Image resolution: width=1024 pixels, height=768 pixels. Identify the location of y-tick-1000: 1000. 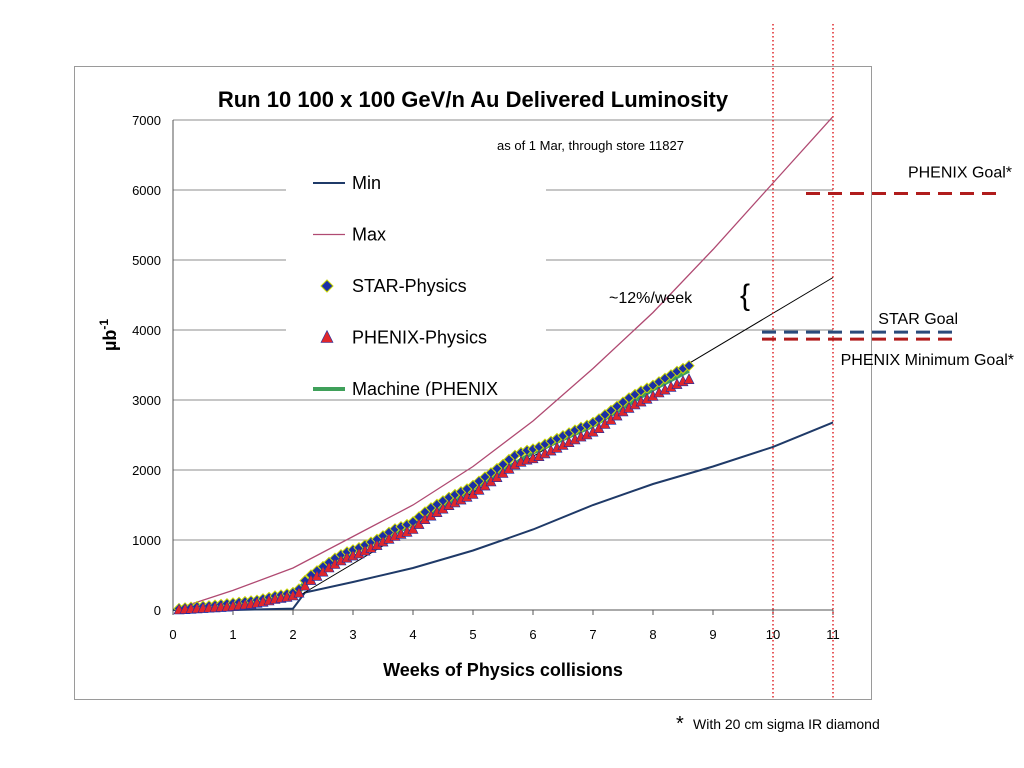
(146, 540).